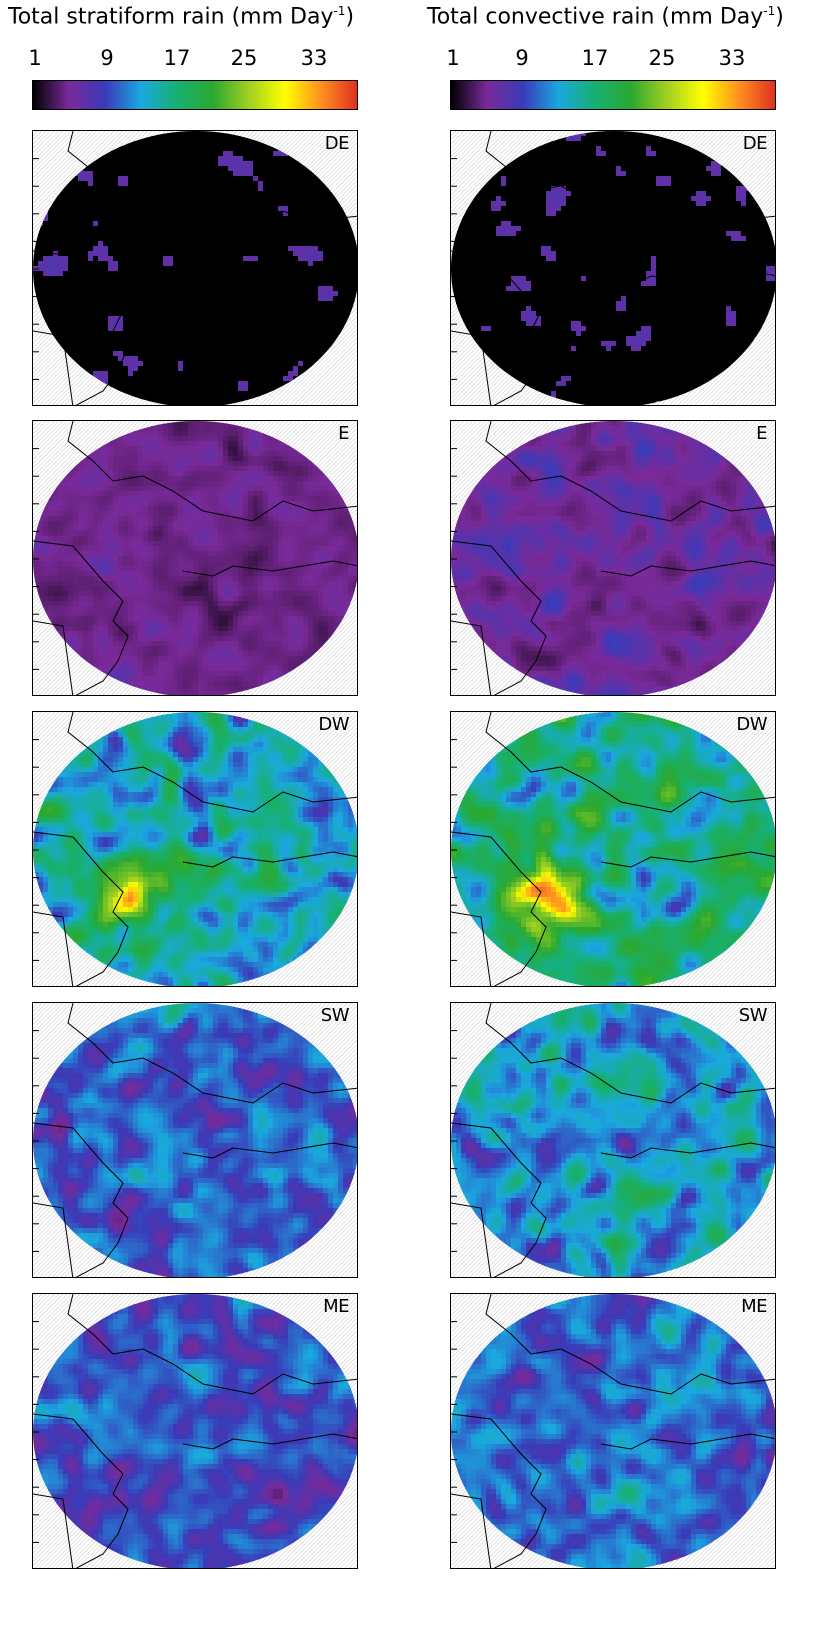 Image resolution: width=831 pixels, height=1627 pixels. I want to click on convective-title-text: Total convective rain (mm Day, so click(595, 16).